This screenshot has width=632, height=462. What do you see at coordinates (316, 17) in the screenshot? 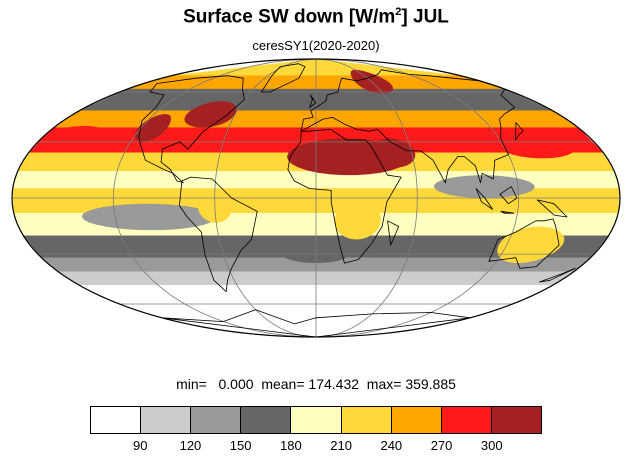
I see `chart-title: Surface SW down [W/m2] JUL` at bounding box center [316, 17].